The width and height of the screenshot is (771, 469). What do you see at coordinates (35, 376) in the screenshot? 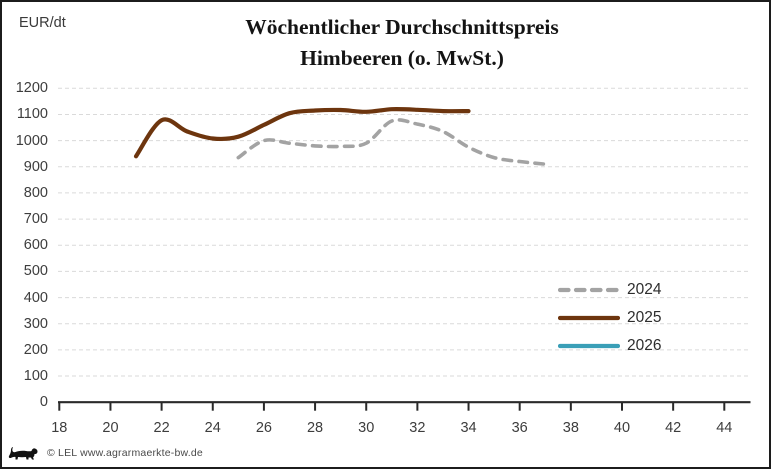
I see `y-axis-label-100: 100` at bounding box center [35, 376].